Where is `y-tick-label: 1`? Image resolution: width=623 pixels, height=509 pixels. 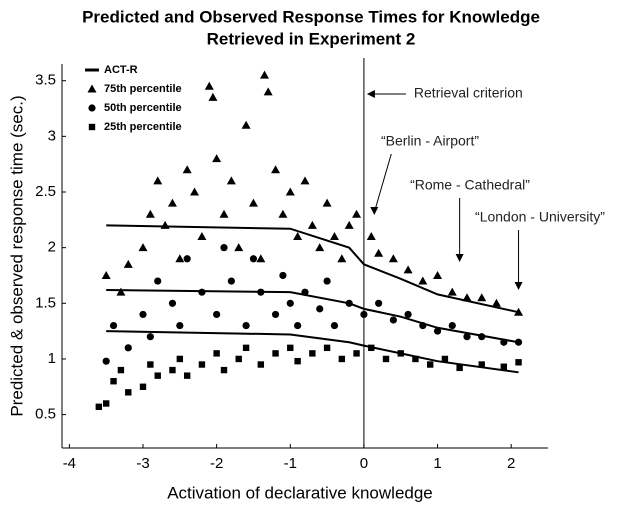 y-tick-label: 1 is located at coordinates (52, 358).